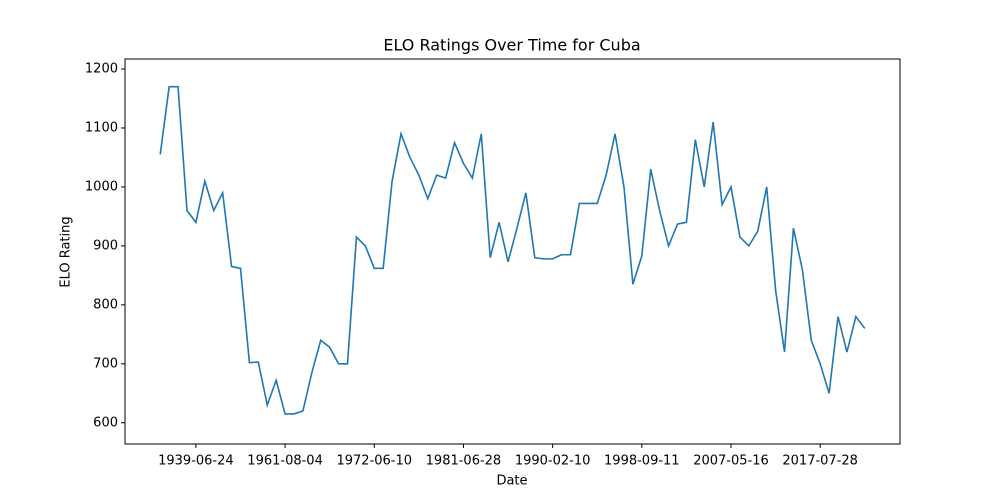  Describe the element at coordinates (105, 363) in the screenshot. I see `y-tick-label: 700` at that location.